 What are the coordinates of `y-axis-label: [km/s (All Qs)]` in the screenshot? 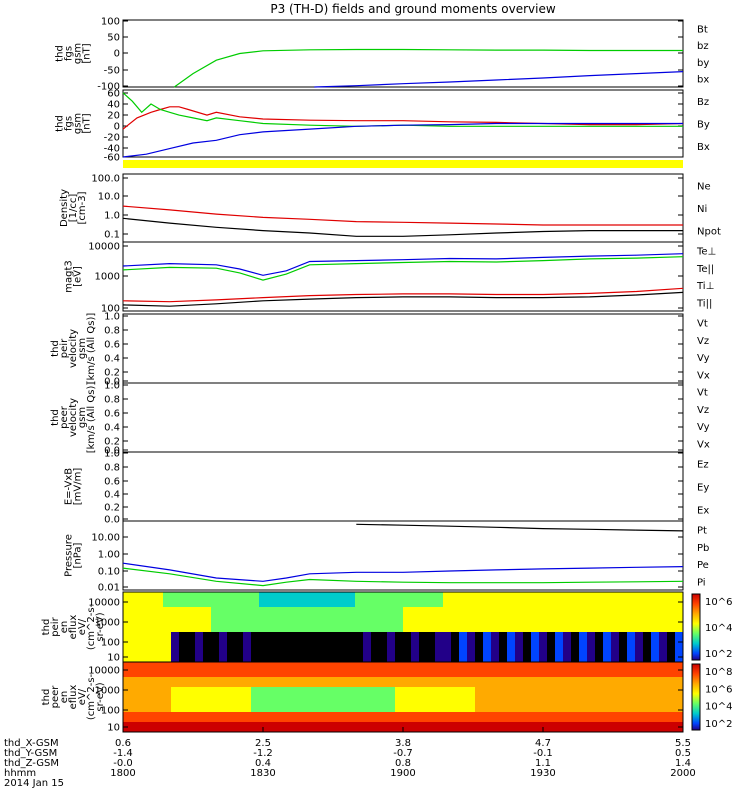 It's located at (91, 418).